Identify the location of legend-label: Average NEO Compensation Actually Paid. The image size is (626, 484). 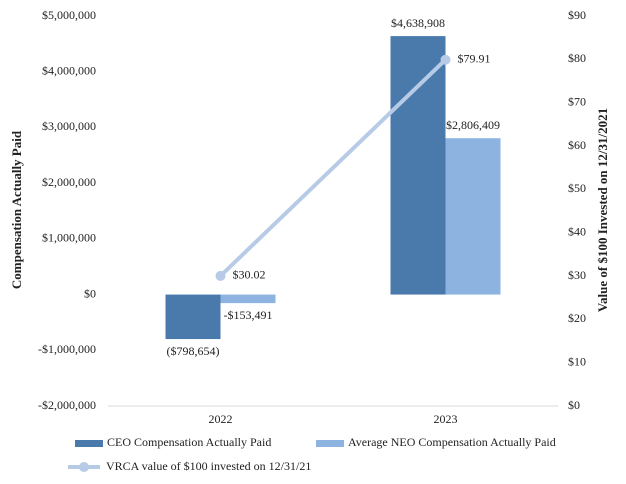
(452, 442).